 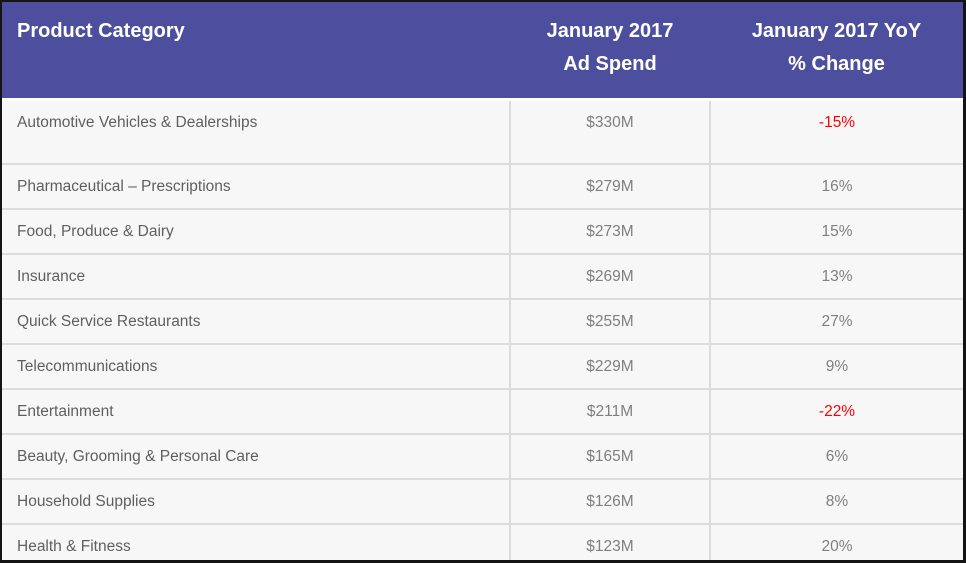 I want to click on table-row: Telecommunications $229M 9%, so click(x=482, y=366).